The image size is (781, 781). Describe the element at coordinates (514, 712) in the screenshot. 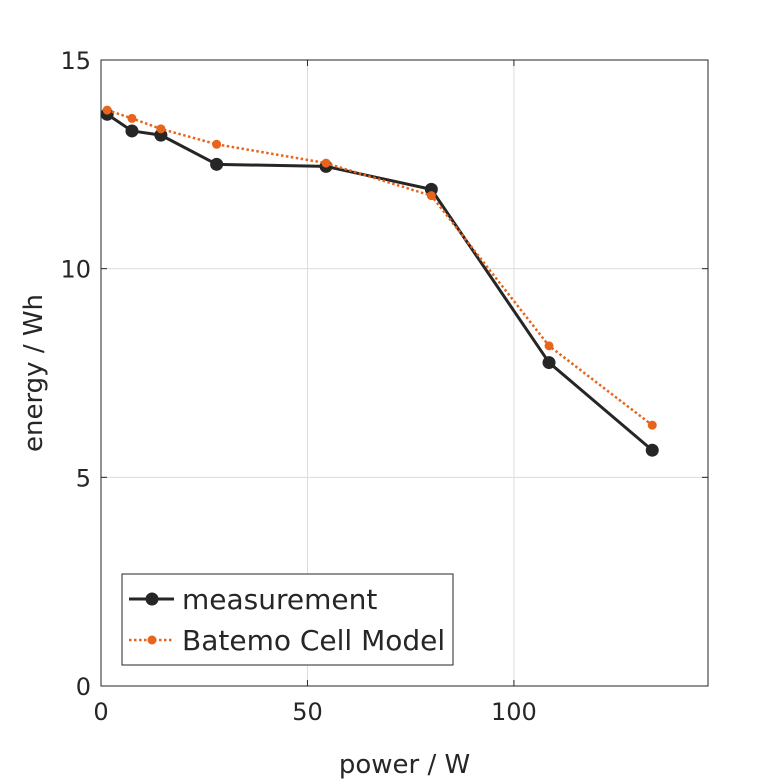

I see `x-tick-label: 100` at that location.